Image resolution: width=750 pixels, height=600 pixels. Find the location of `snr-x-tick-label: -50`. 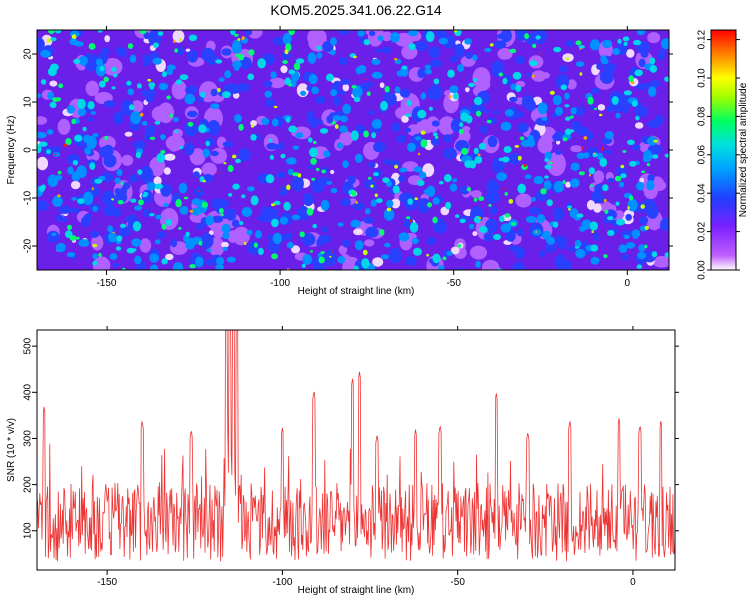

snr-x-tick-label: -50 is located at coordinates (457, 582).